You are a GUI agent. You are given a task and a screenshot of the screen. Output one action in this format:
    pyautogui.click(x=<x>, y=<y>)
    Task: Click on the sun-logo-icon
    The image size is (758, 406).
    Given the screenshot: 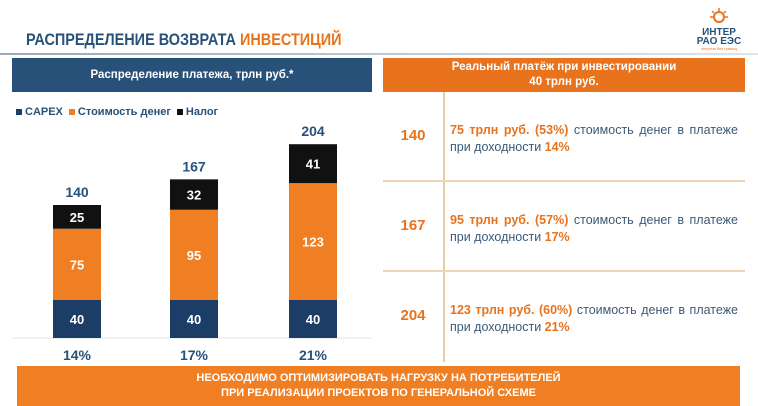 What is the action you would take?
    pyautogui.click(x=719, y=15)
    